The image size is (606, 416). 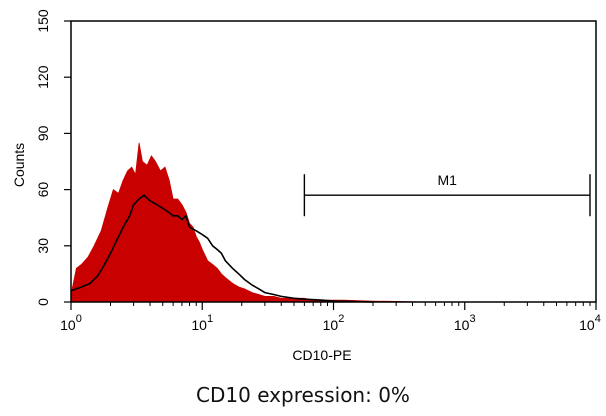 What do you see at coordinates (222, 248) in the screenshot?
I see `series-outline-histogram` at bounding box center [222, 248].